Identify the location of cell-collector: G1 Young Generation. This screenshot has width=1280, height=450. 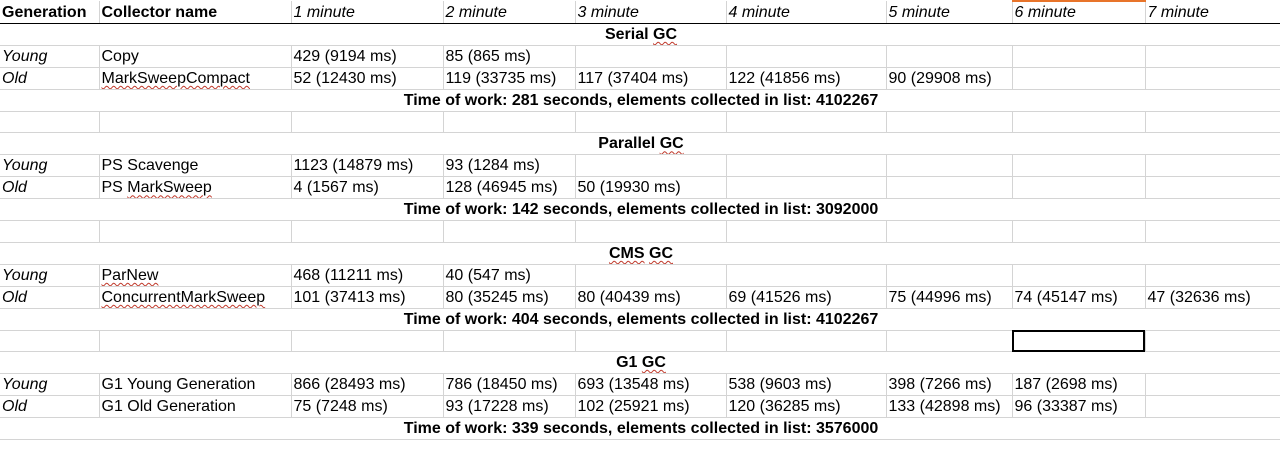
(195, 385).